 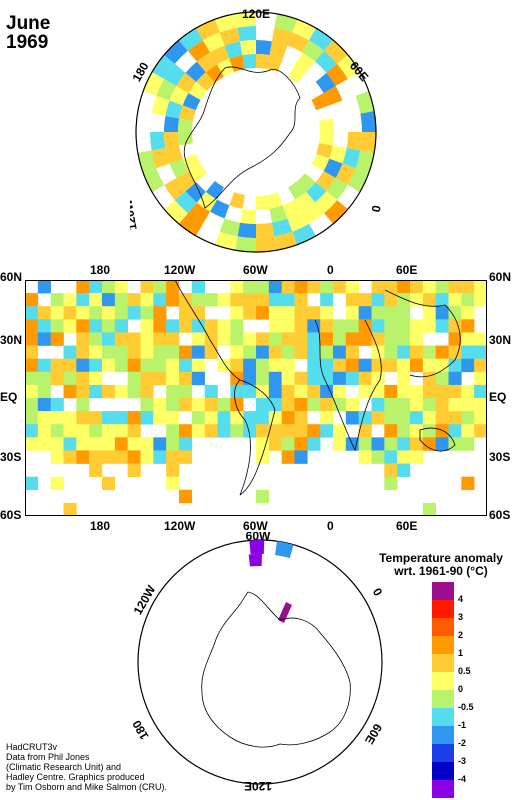 What do you see at coordinates (462, 761) in the screenshot?
I see `legend-tick-label: -3` at bounding box center [462, 761].